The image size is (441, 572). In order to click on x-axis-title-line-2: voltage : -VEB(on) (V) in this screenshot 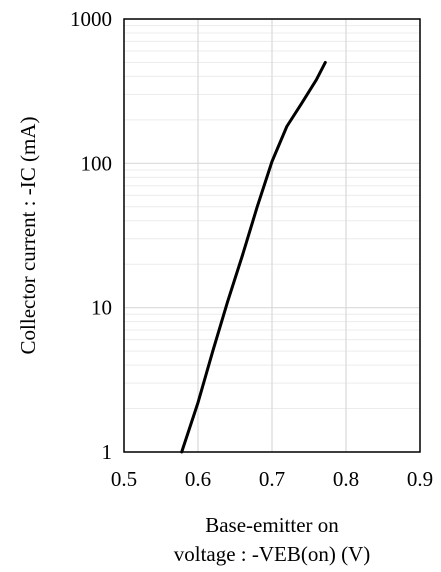, I will do `click(272, 554)`.